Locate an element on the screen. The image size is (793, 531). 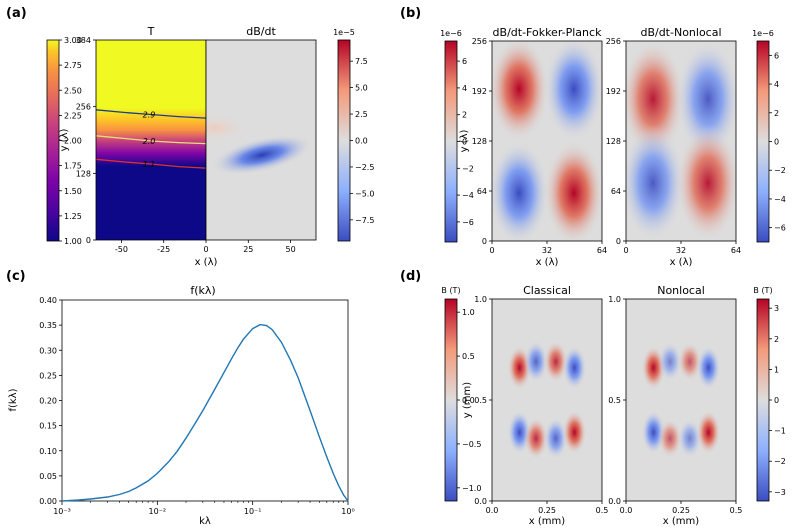
d-colorbar-right is located at coordinates (763, 400).